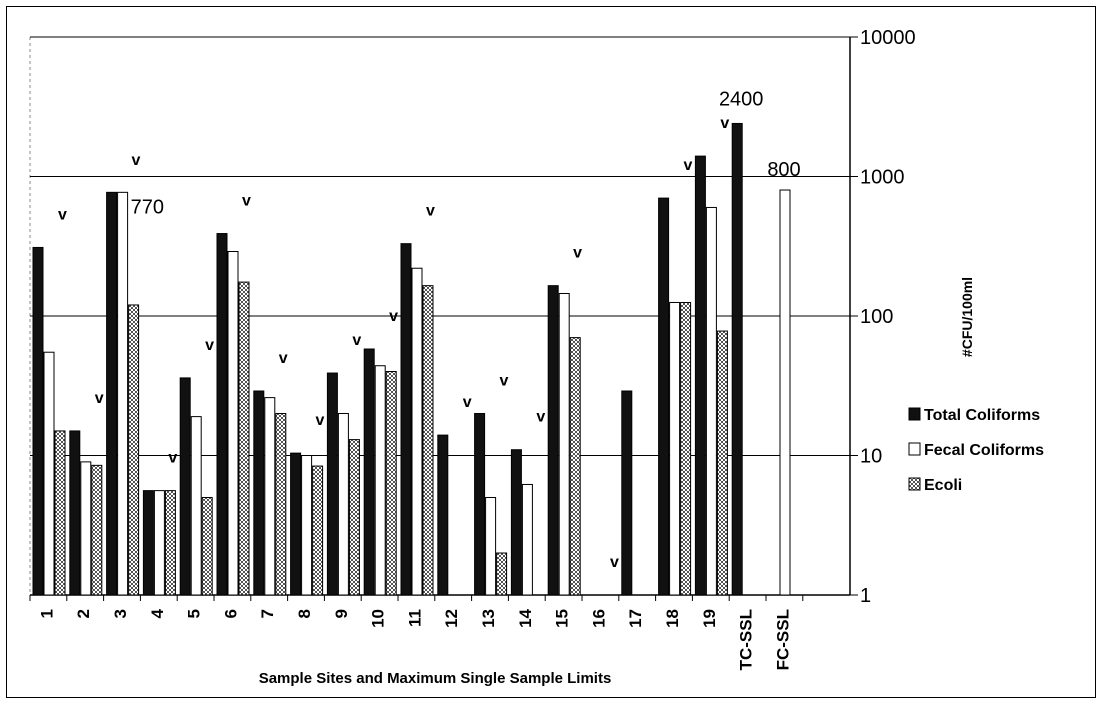  I want to click on legend-label: Ecoli, so click(943, 485).